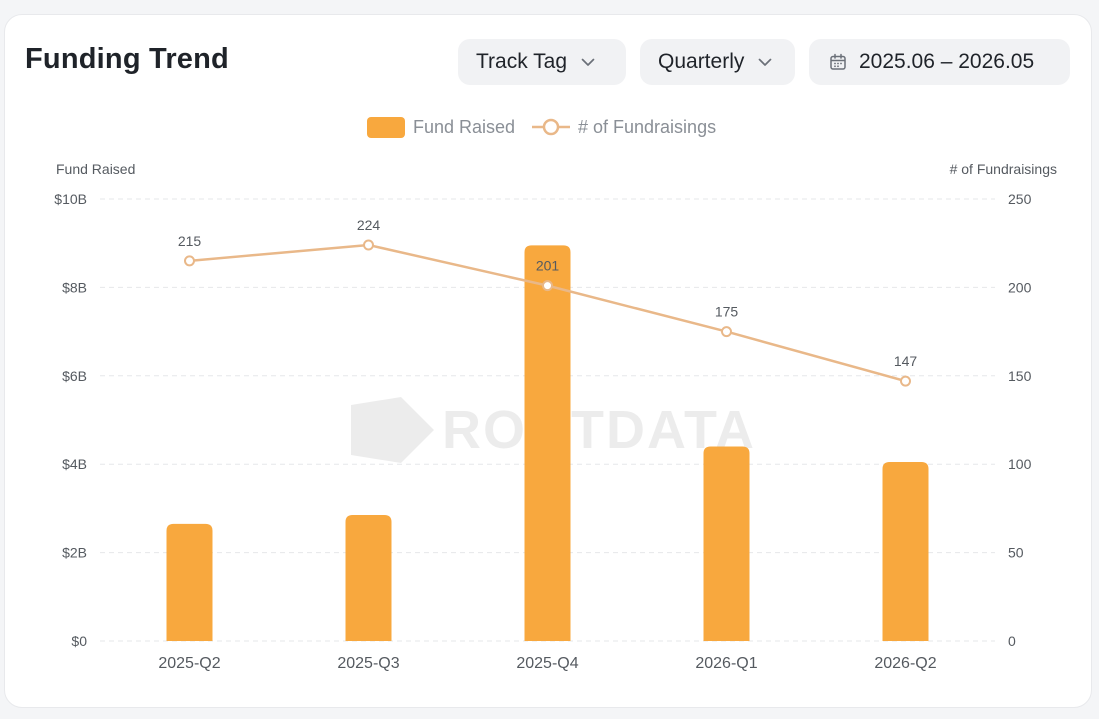 The height and width of the screenshot is (719, 1099). I want to click on y-left-tick-label: $0, so click(79, 641).